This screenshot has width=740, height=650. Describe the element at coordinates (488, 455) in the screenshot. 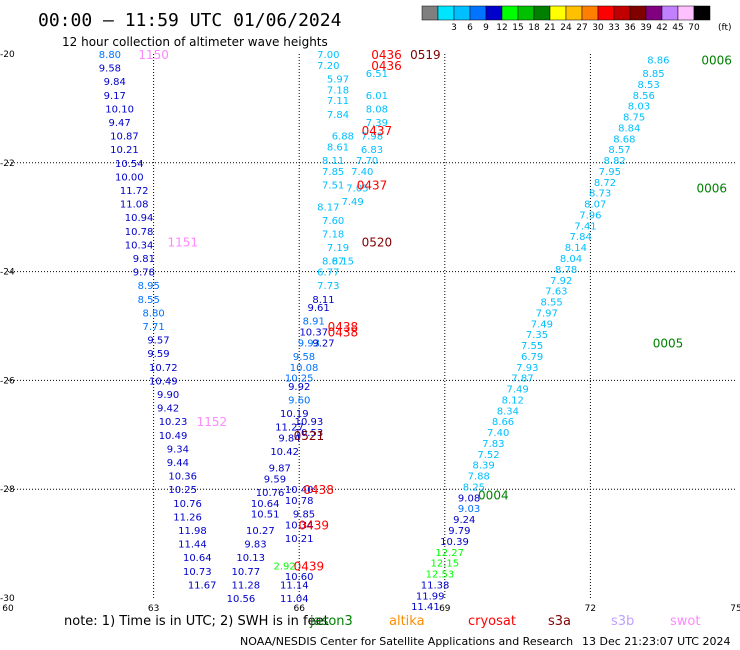

I see `swh-data-point: 7.52` at that location.